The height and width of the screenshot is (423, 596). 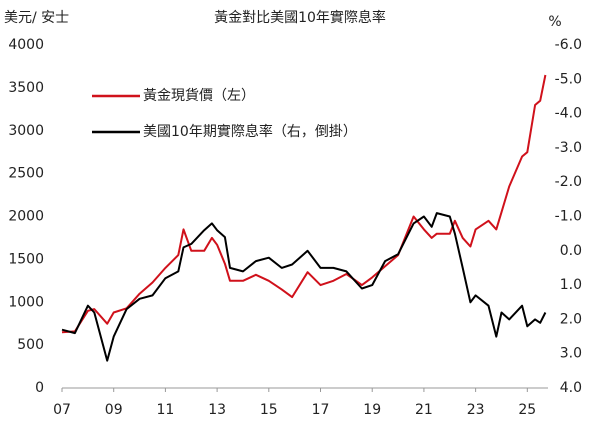 What do you see at coordinates (527, 410) in the screenshot?
I see `x-tick-label: 25` at bounding box center [527, 410].